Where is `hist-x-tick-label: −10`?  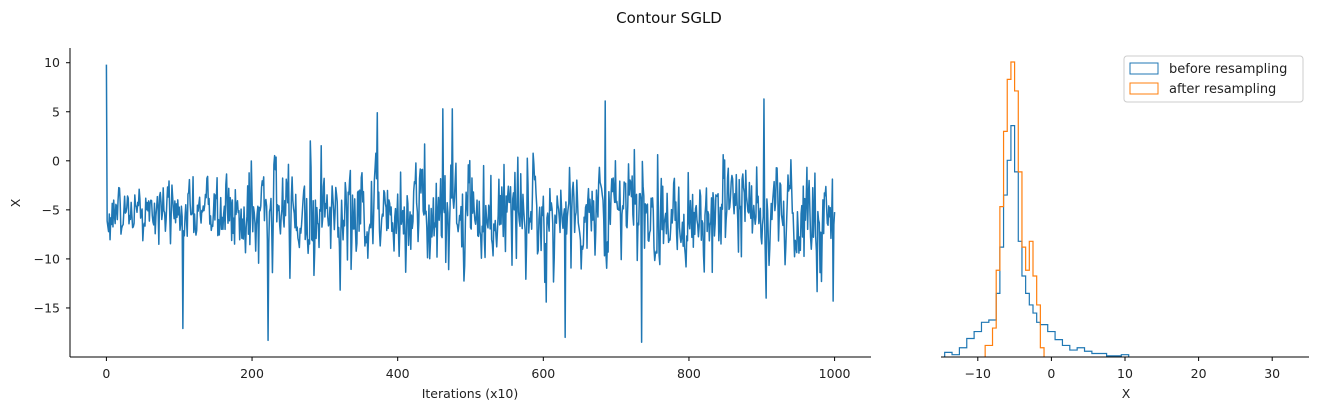 hist-x-tick-label: −10 is located at coordinates (978, 373).